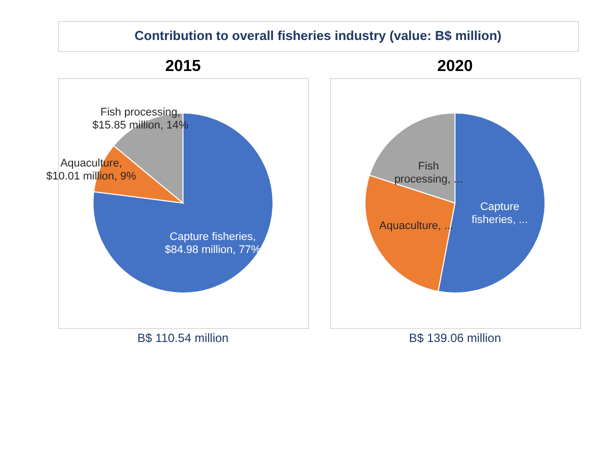 This screenshot has height=459, width=599. What do you see at coordinates (455, 338) in the screenshot?
I see `text: B$ 139.06 million` at bounding box center [455, 338].